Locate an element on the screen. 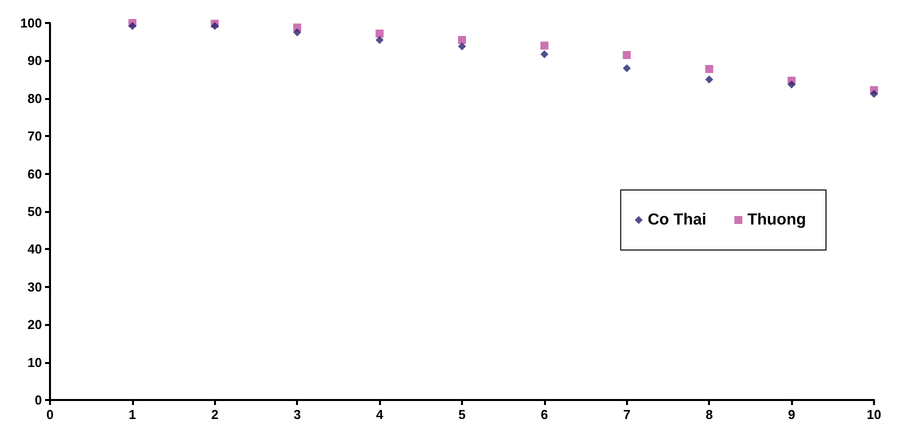 The height and width of the screenshot is (440, 904). legend-label: Co Thai is located at coordinates (677, 220).